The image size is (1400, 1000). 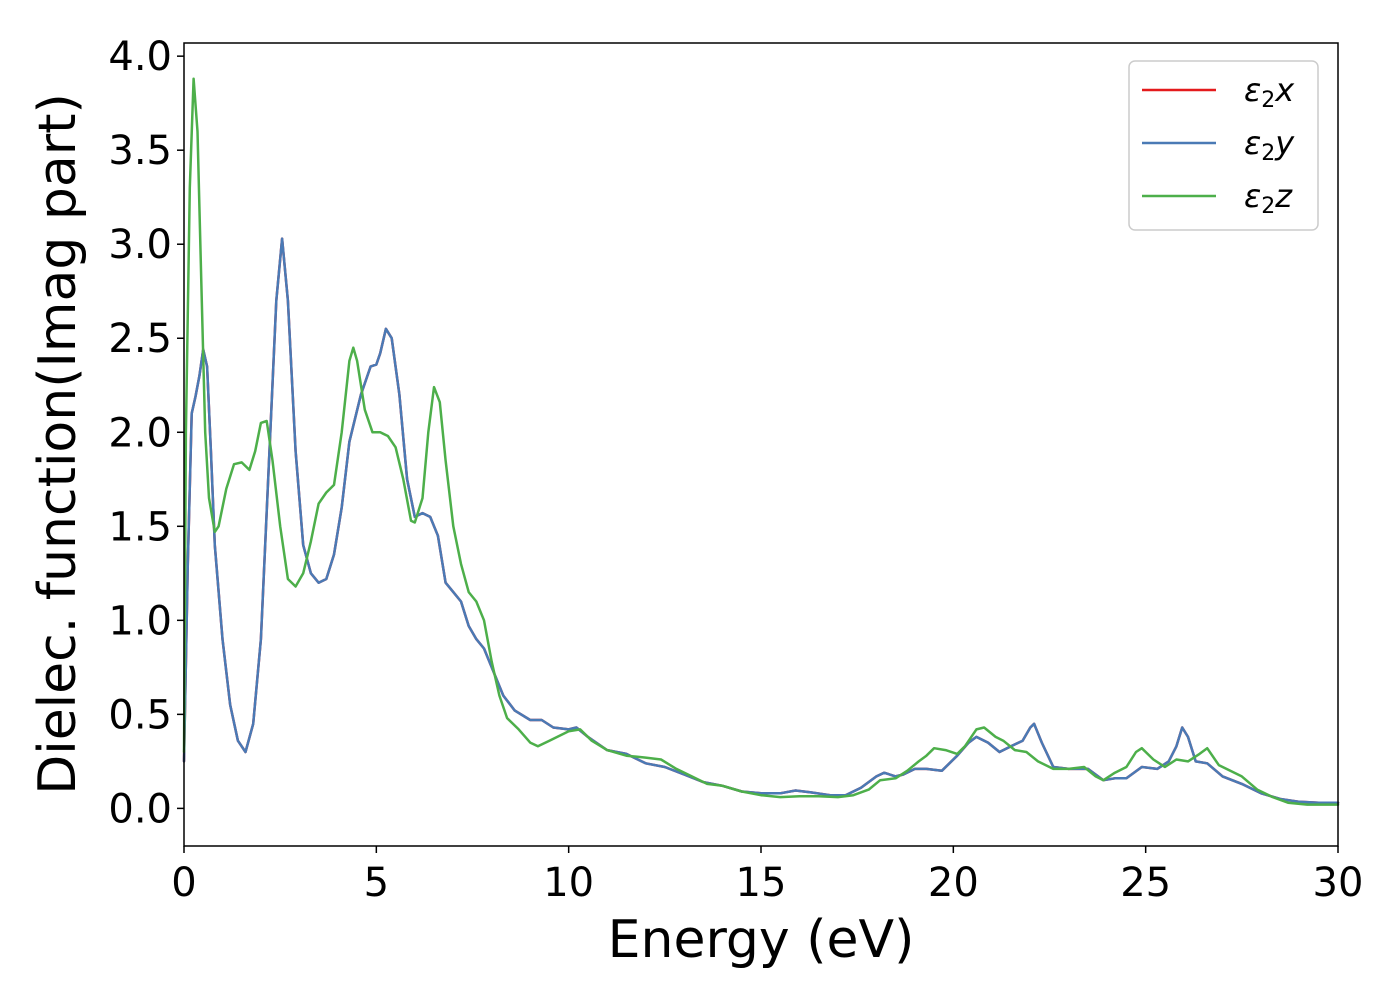 I want to click on y-tick-label: 2.5, so click(x=140, y=339).